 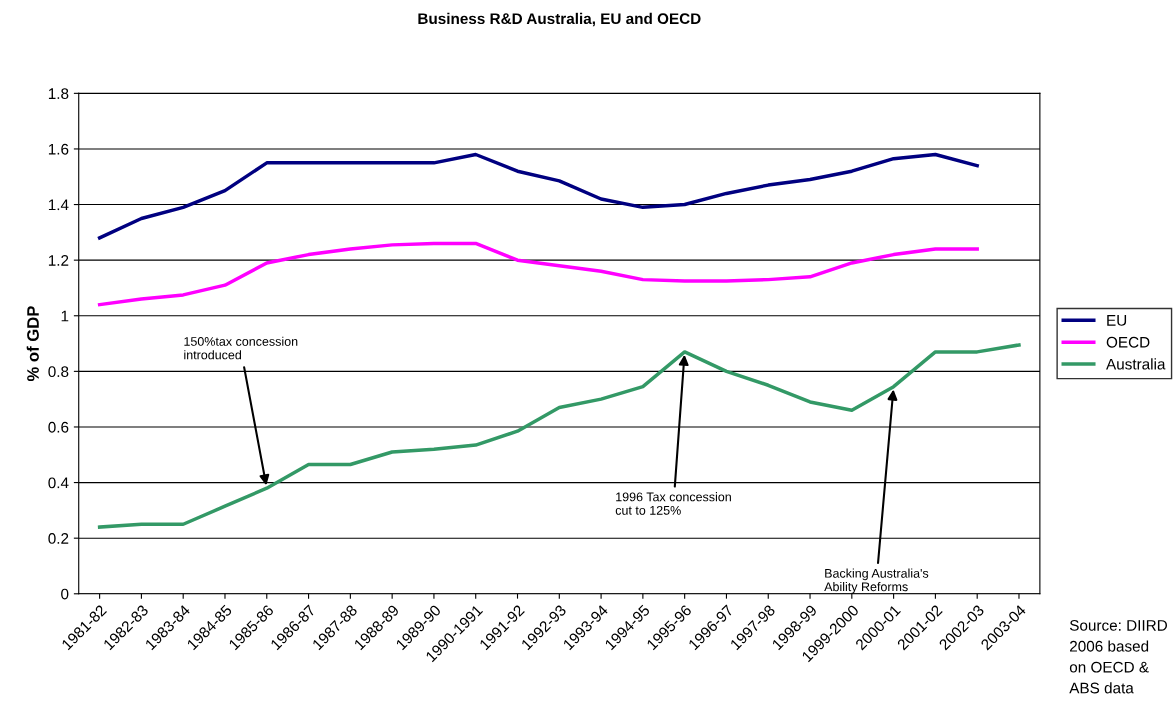 What do you see at coordinates (58, 538) in the screenshot?
I see `y-tick-label: 0.2` at bounding box center [58, 538].